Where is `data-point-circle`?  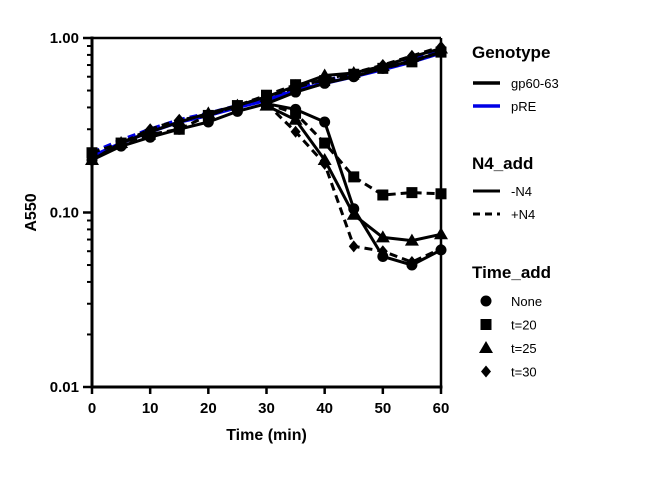 data-point-circle is located at coordinates (325, 122).